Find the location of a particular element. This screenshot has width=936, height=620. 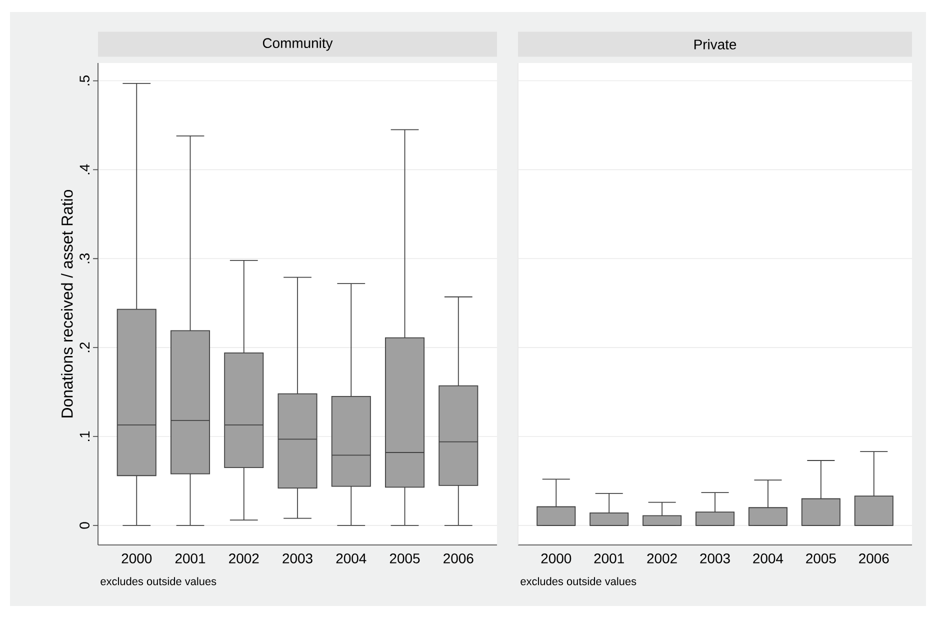

y-tick-label: .5 is located at coordinates (85, 81).